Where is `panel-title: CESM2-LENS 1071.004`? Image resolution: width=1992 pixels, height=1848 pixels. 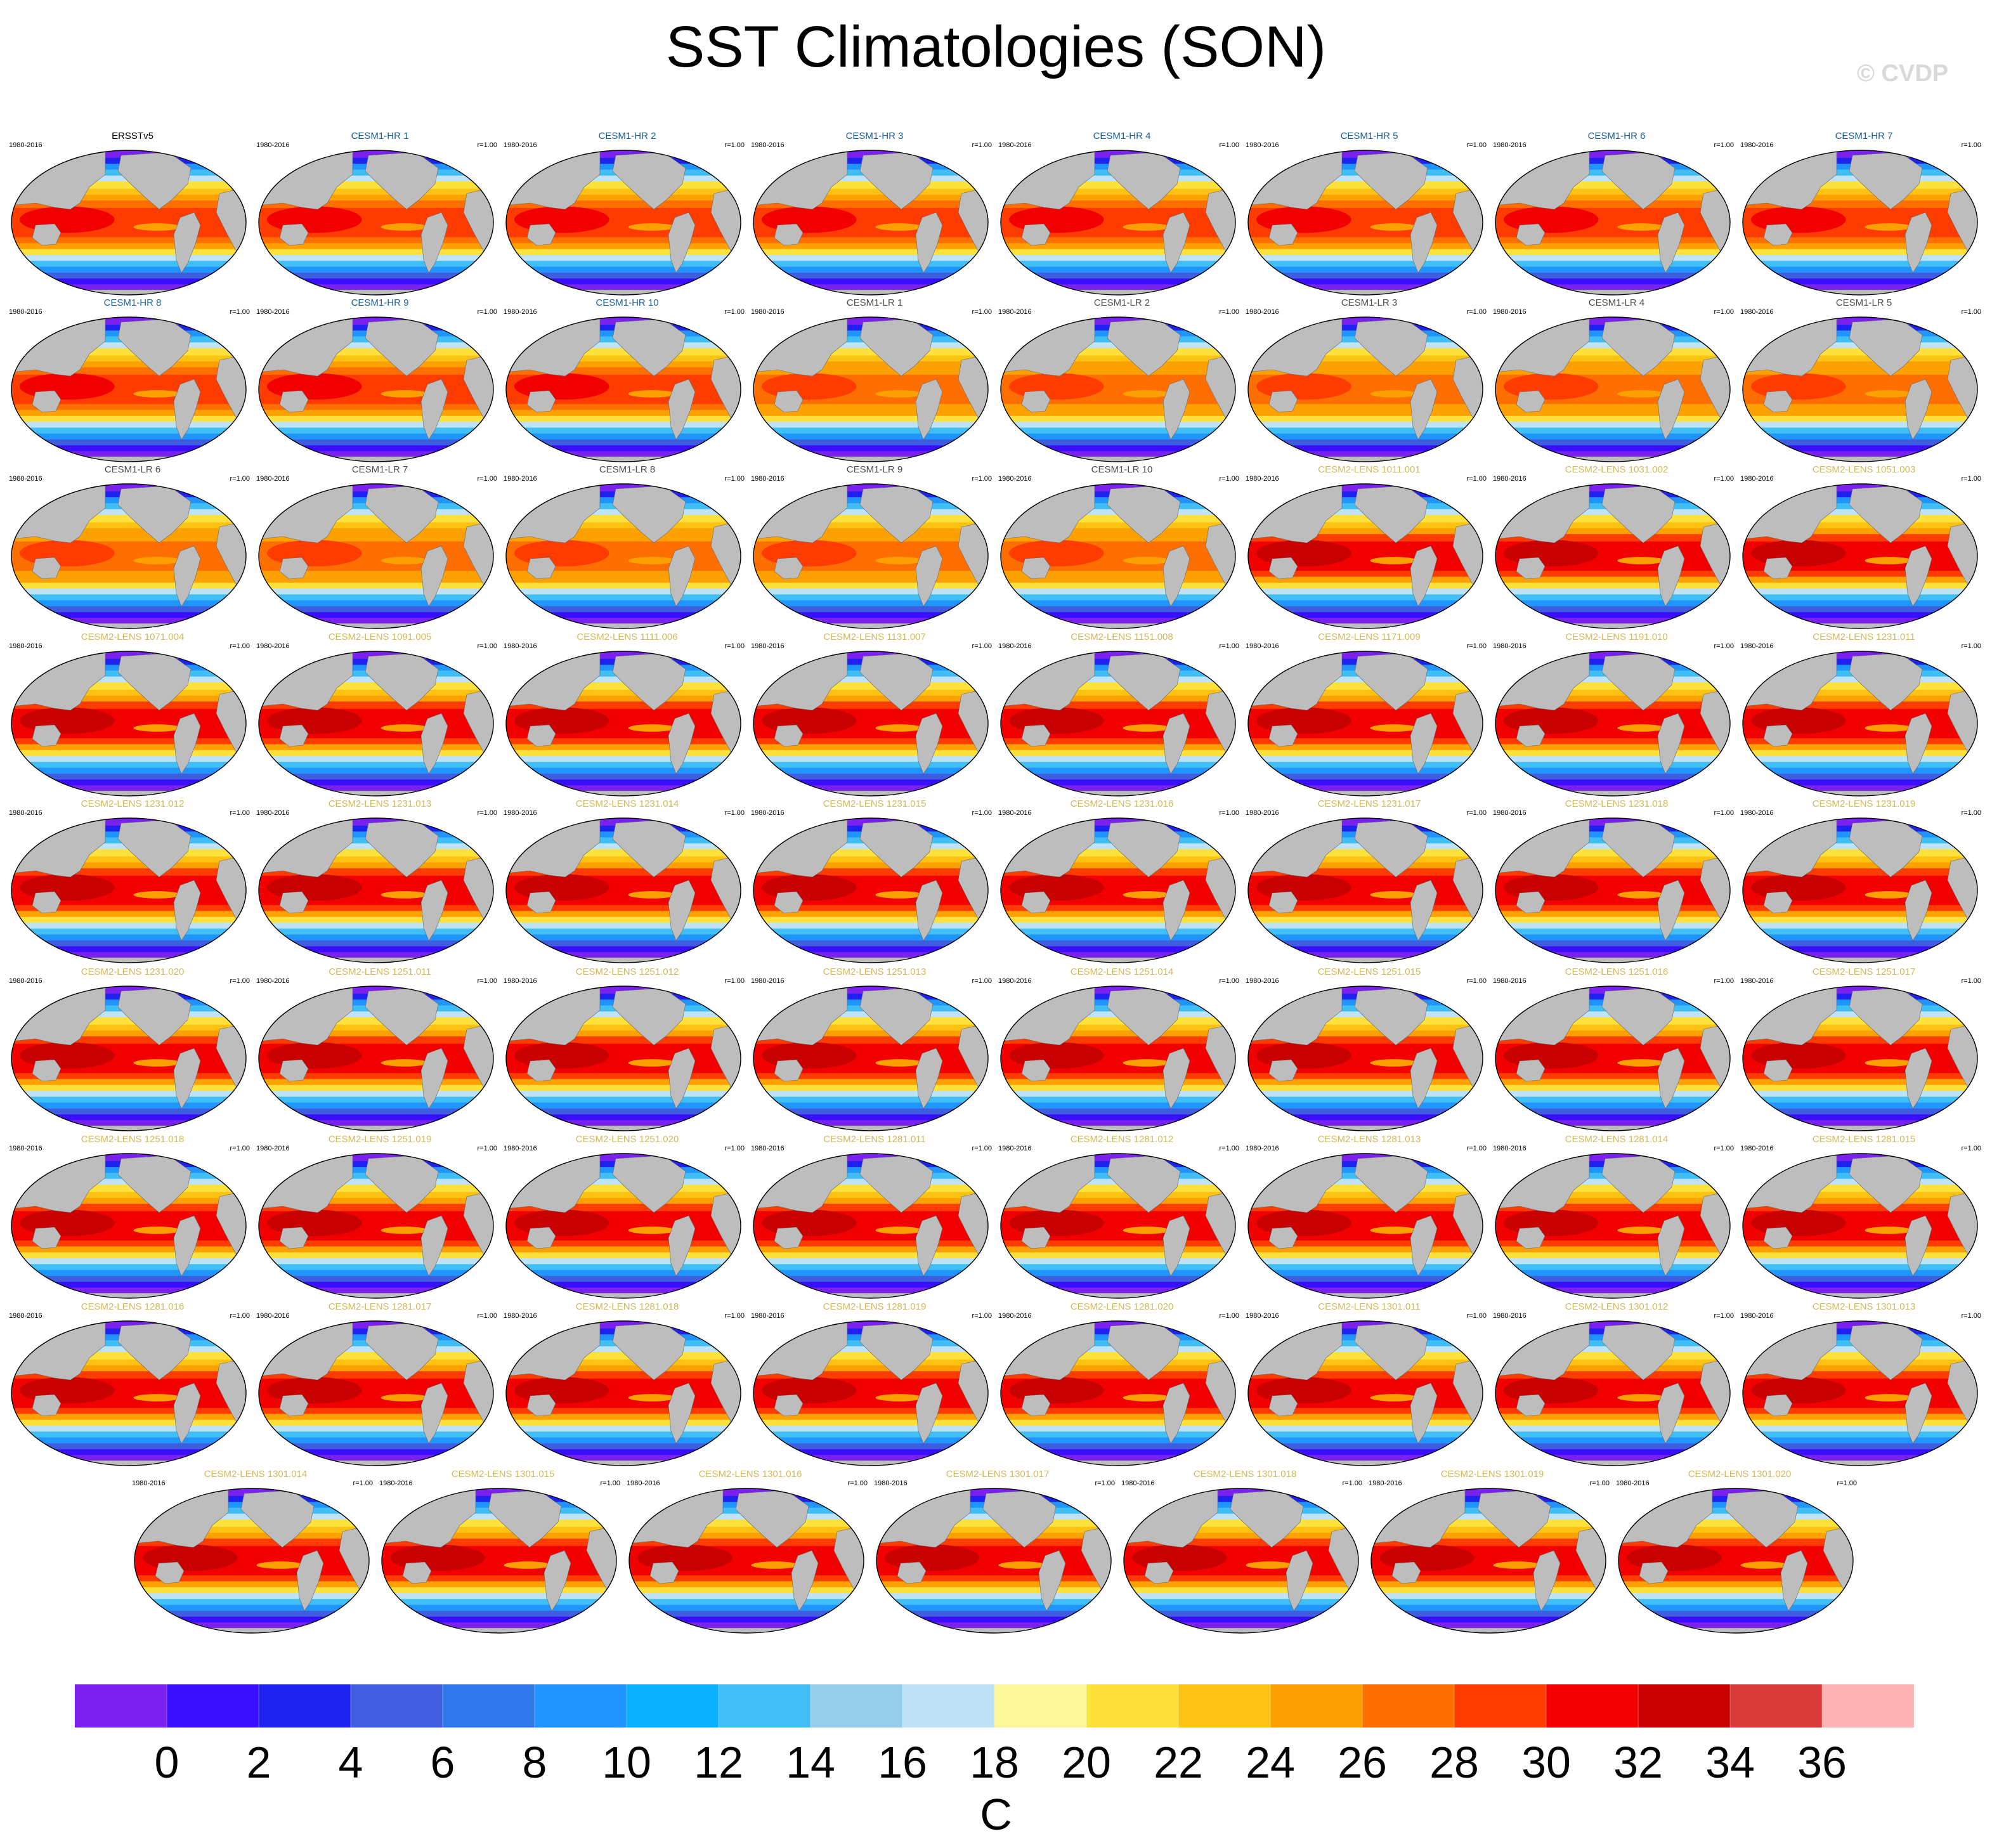
panel-title: CESM2-LENS 1071.004 is located at coordinates (133, 637).